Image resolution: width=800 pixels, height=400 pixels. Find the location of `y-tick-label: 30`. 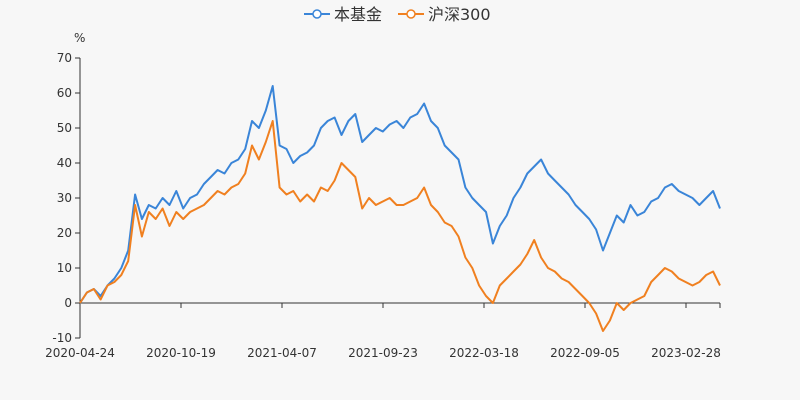

y-tick-label: 30 is located at coordinates (64, 198).